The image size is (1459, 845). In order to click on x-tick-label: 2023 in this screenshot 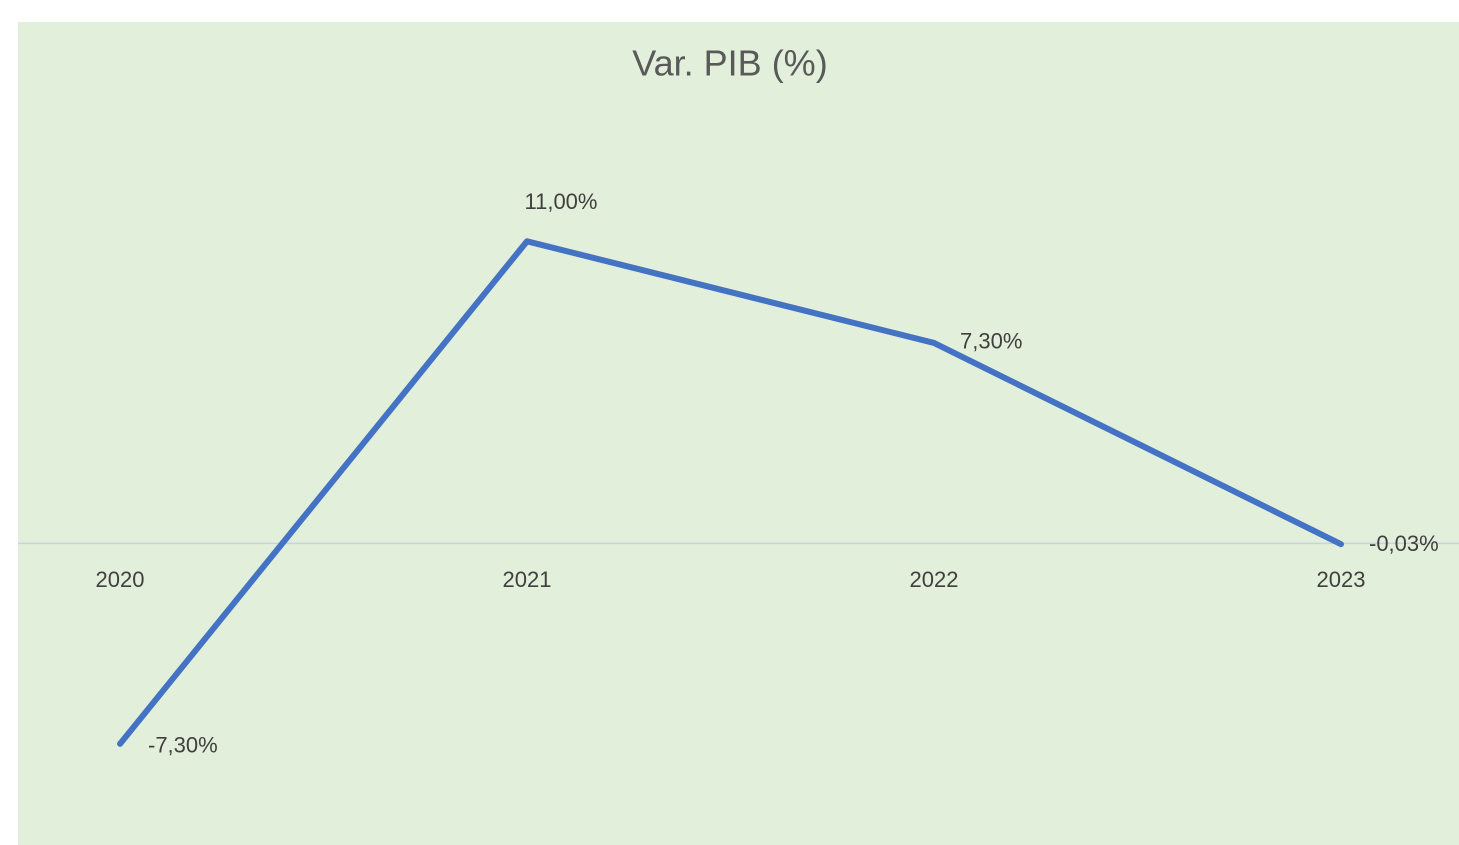, I will do `click(1341, 579)`.